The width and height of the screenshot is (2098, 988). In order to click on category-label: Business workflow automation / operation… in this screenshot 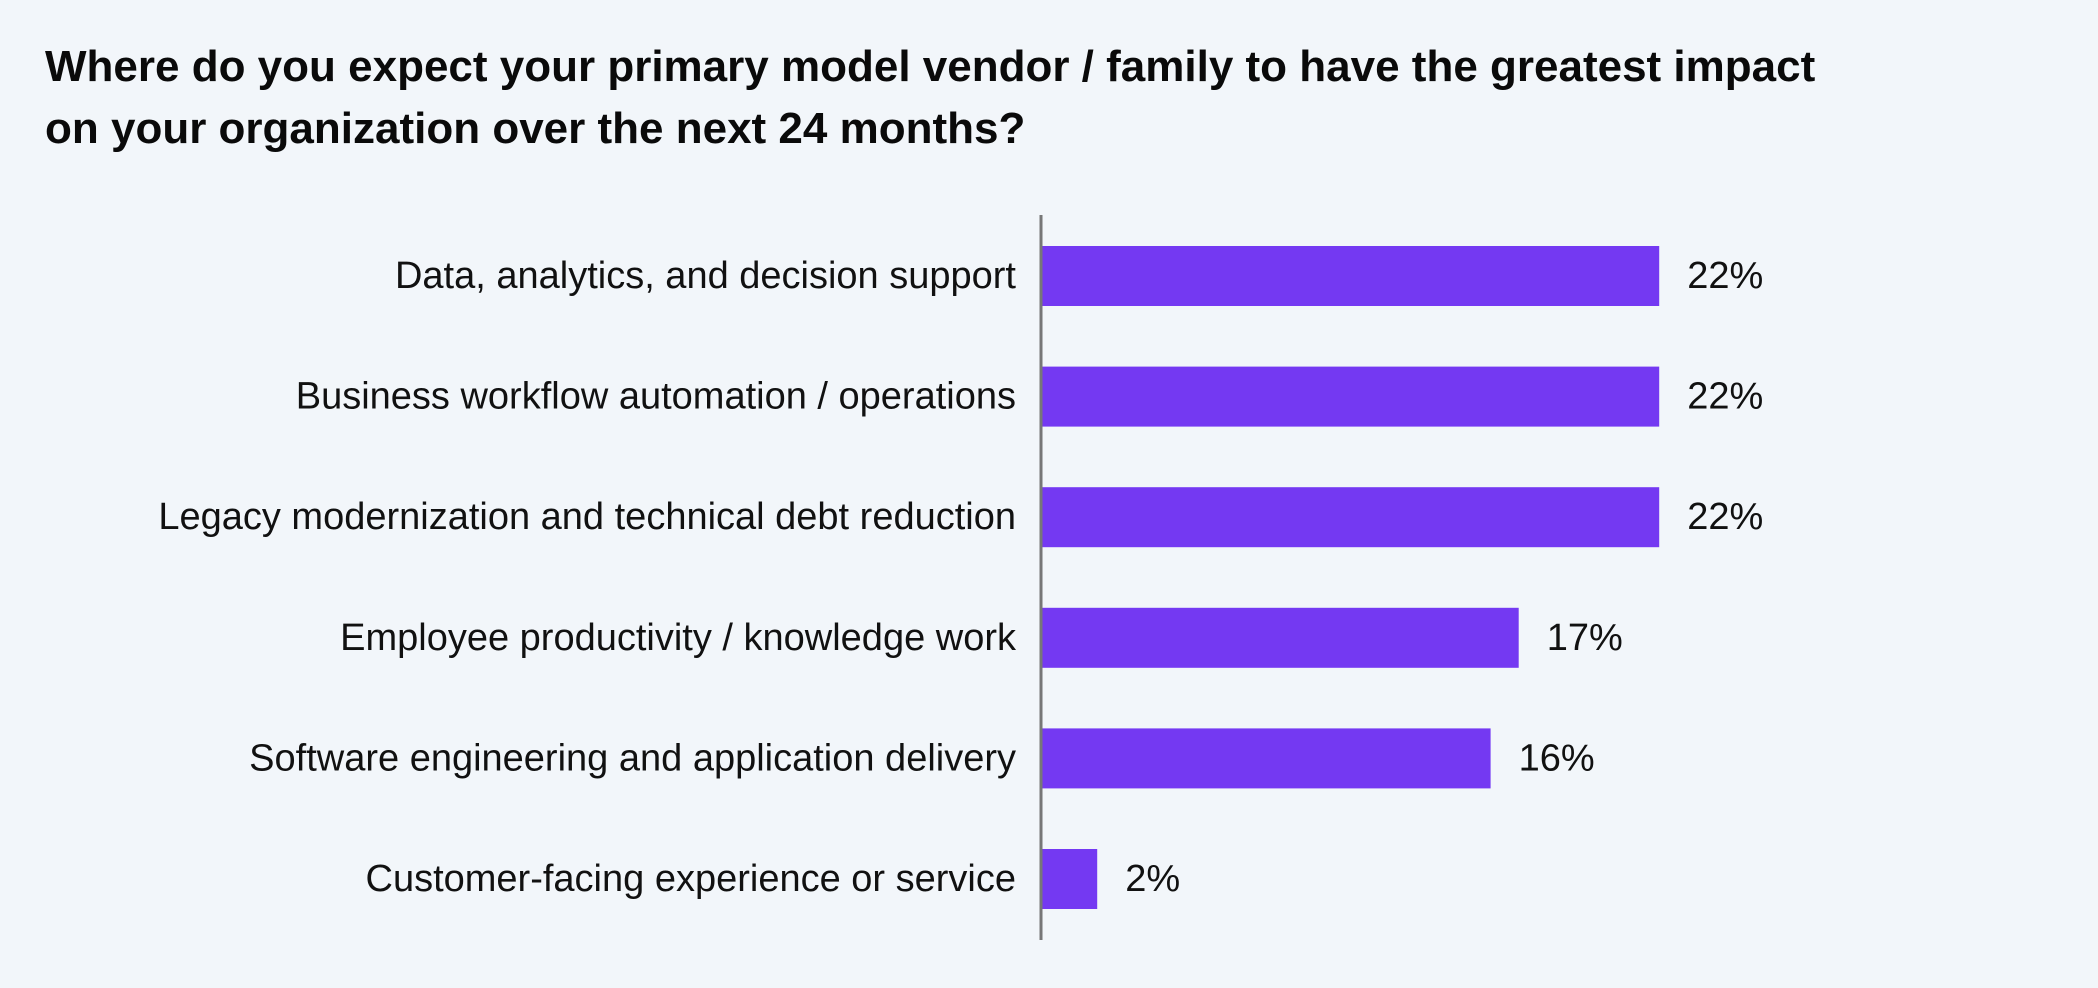, I will do `click(656, 397)`.